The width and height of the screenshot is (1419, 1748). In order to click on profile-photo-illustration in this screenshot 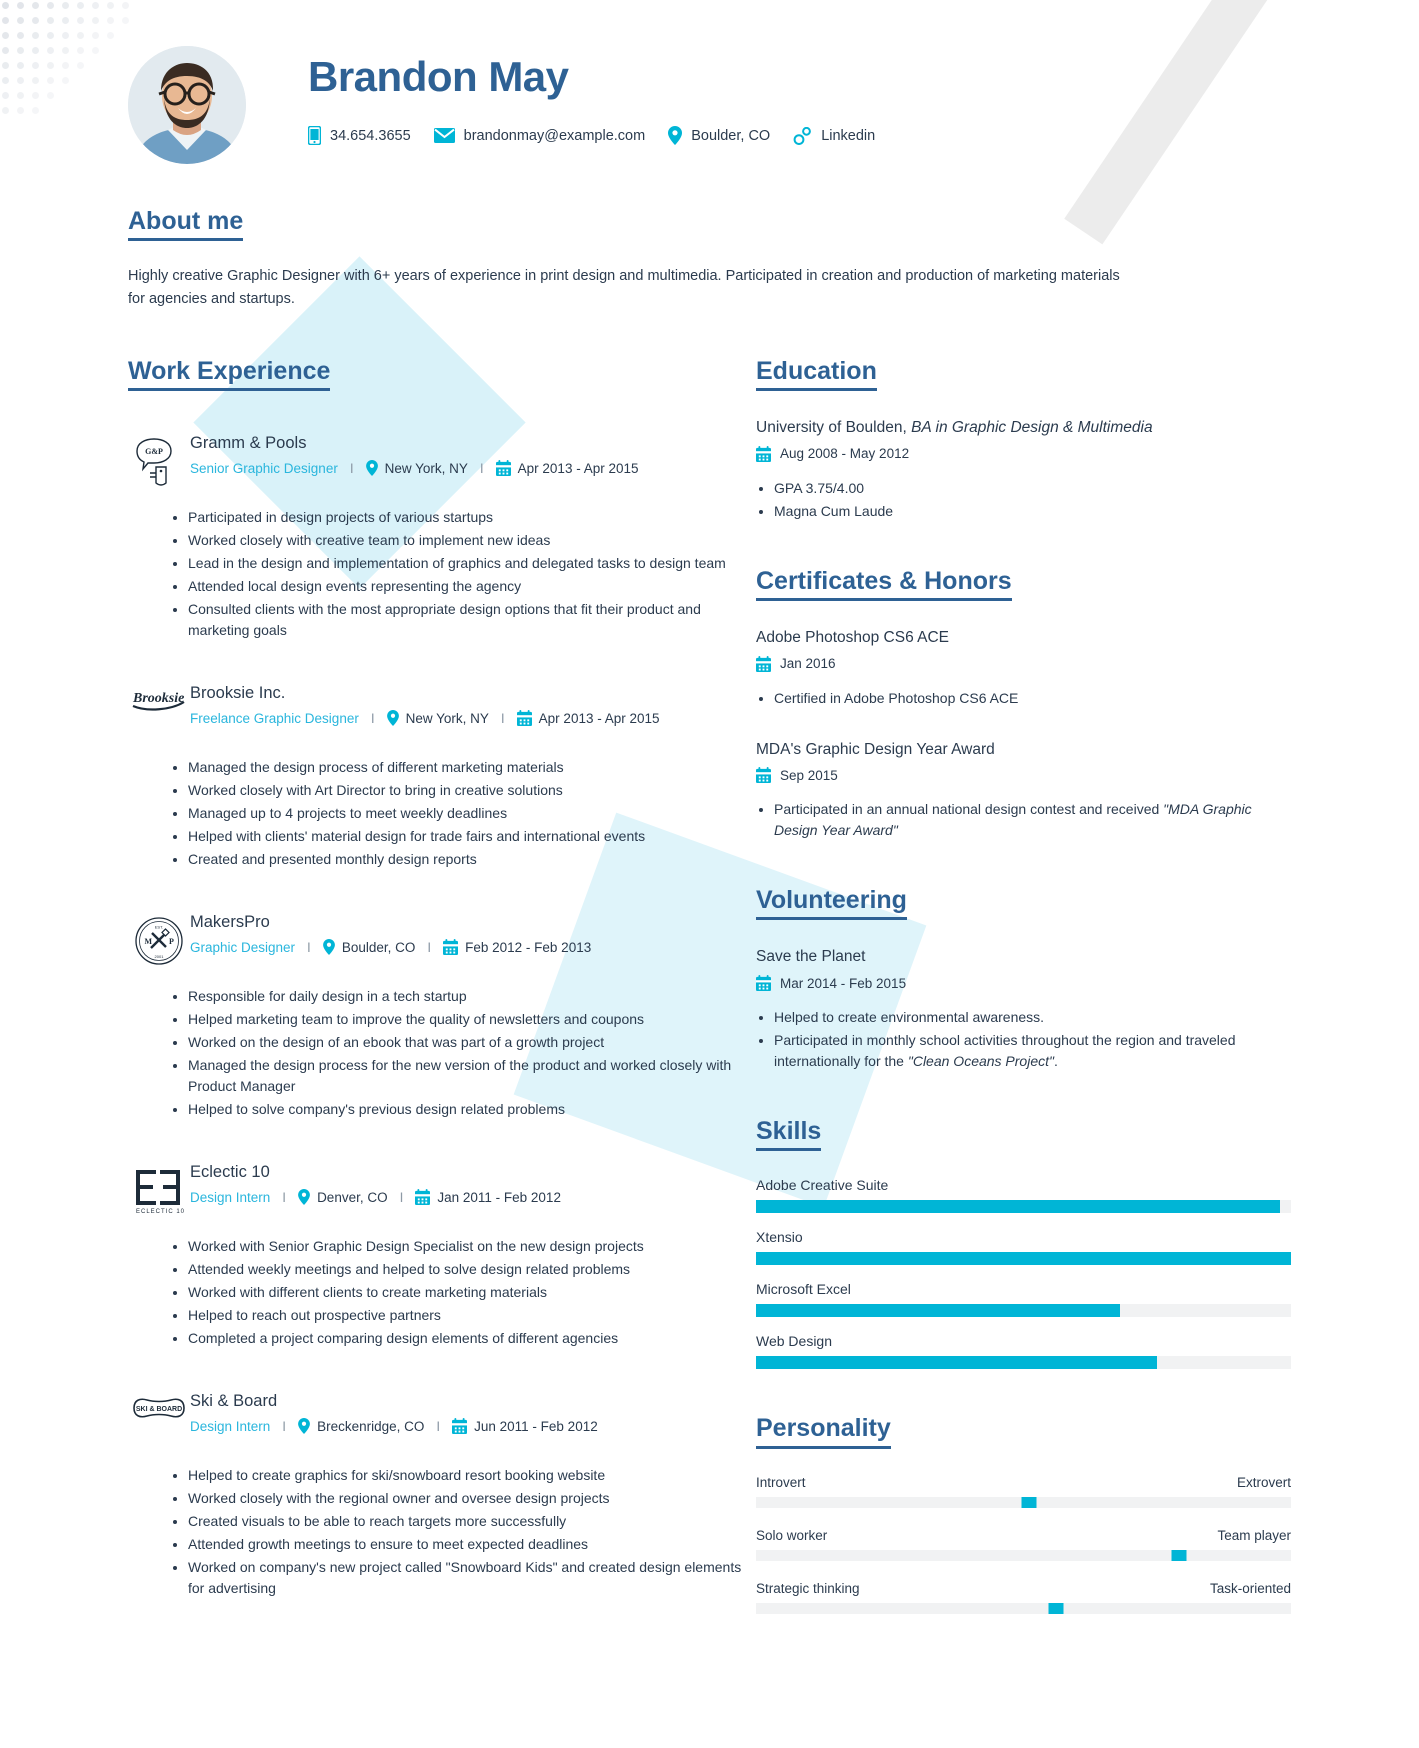, I will do `click(187, 105)`.